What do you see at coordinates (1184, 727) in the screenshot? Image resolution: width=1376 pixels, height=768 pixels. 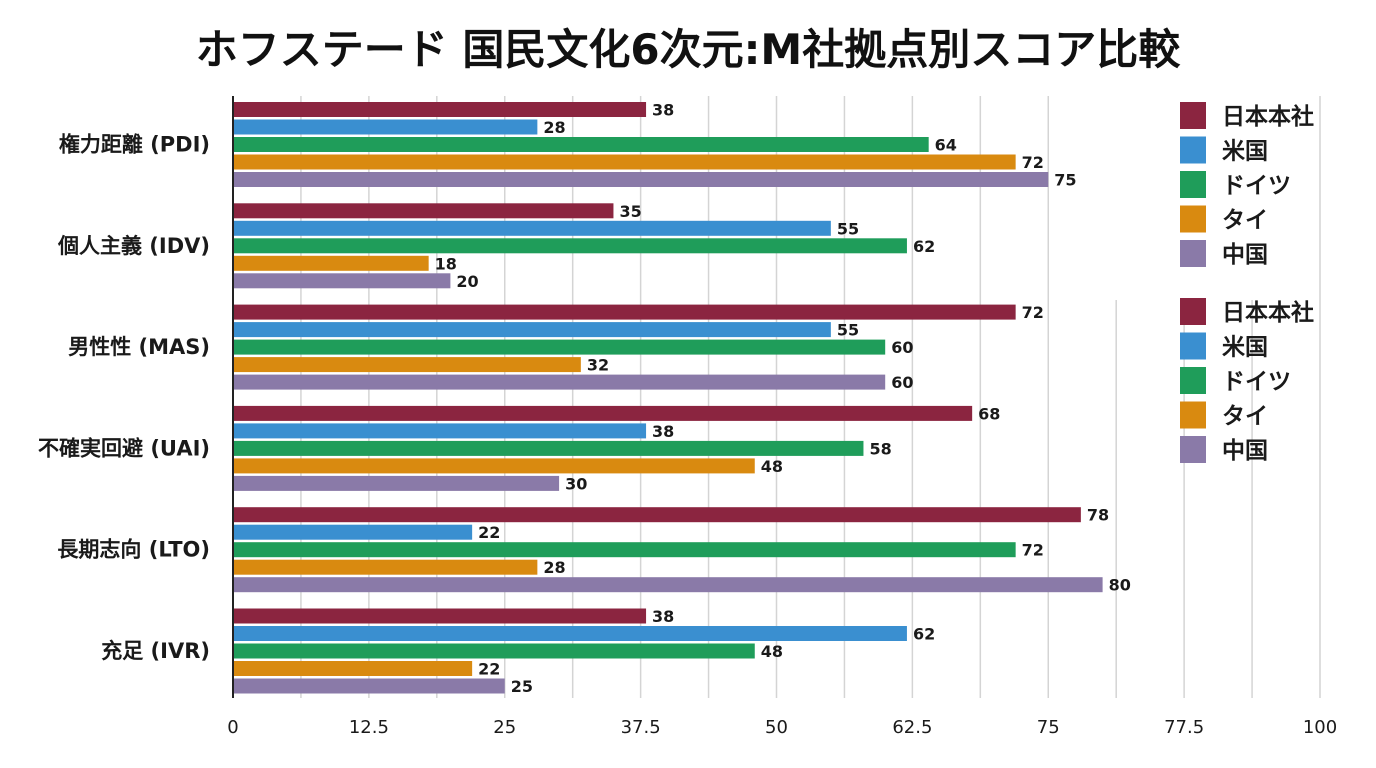 I see `x-tick-label: 77.5` at bounding box center [1184, 727].